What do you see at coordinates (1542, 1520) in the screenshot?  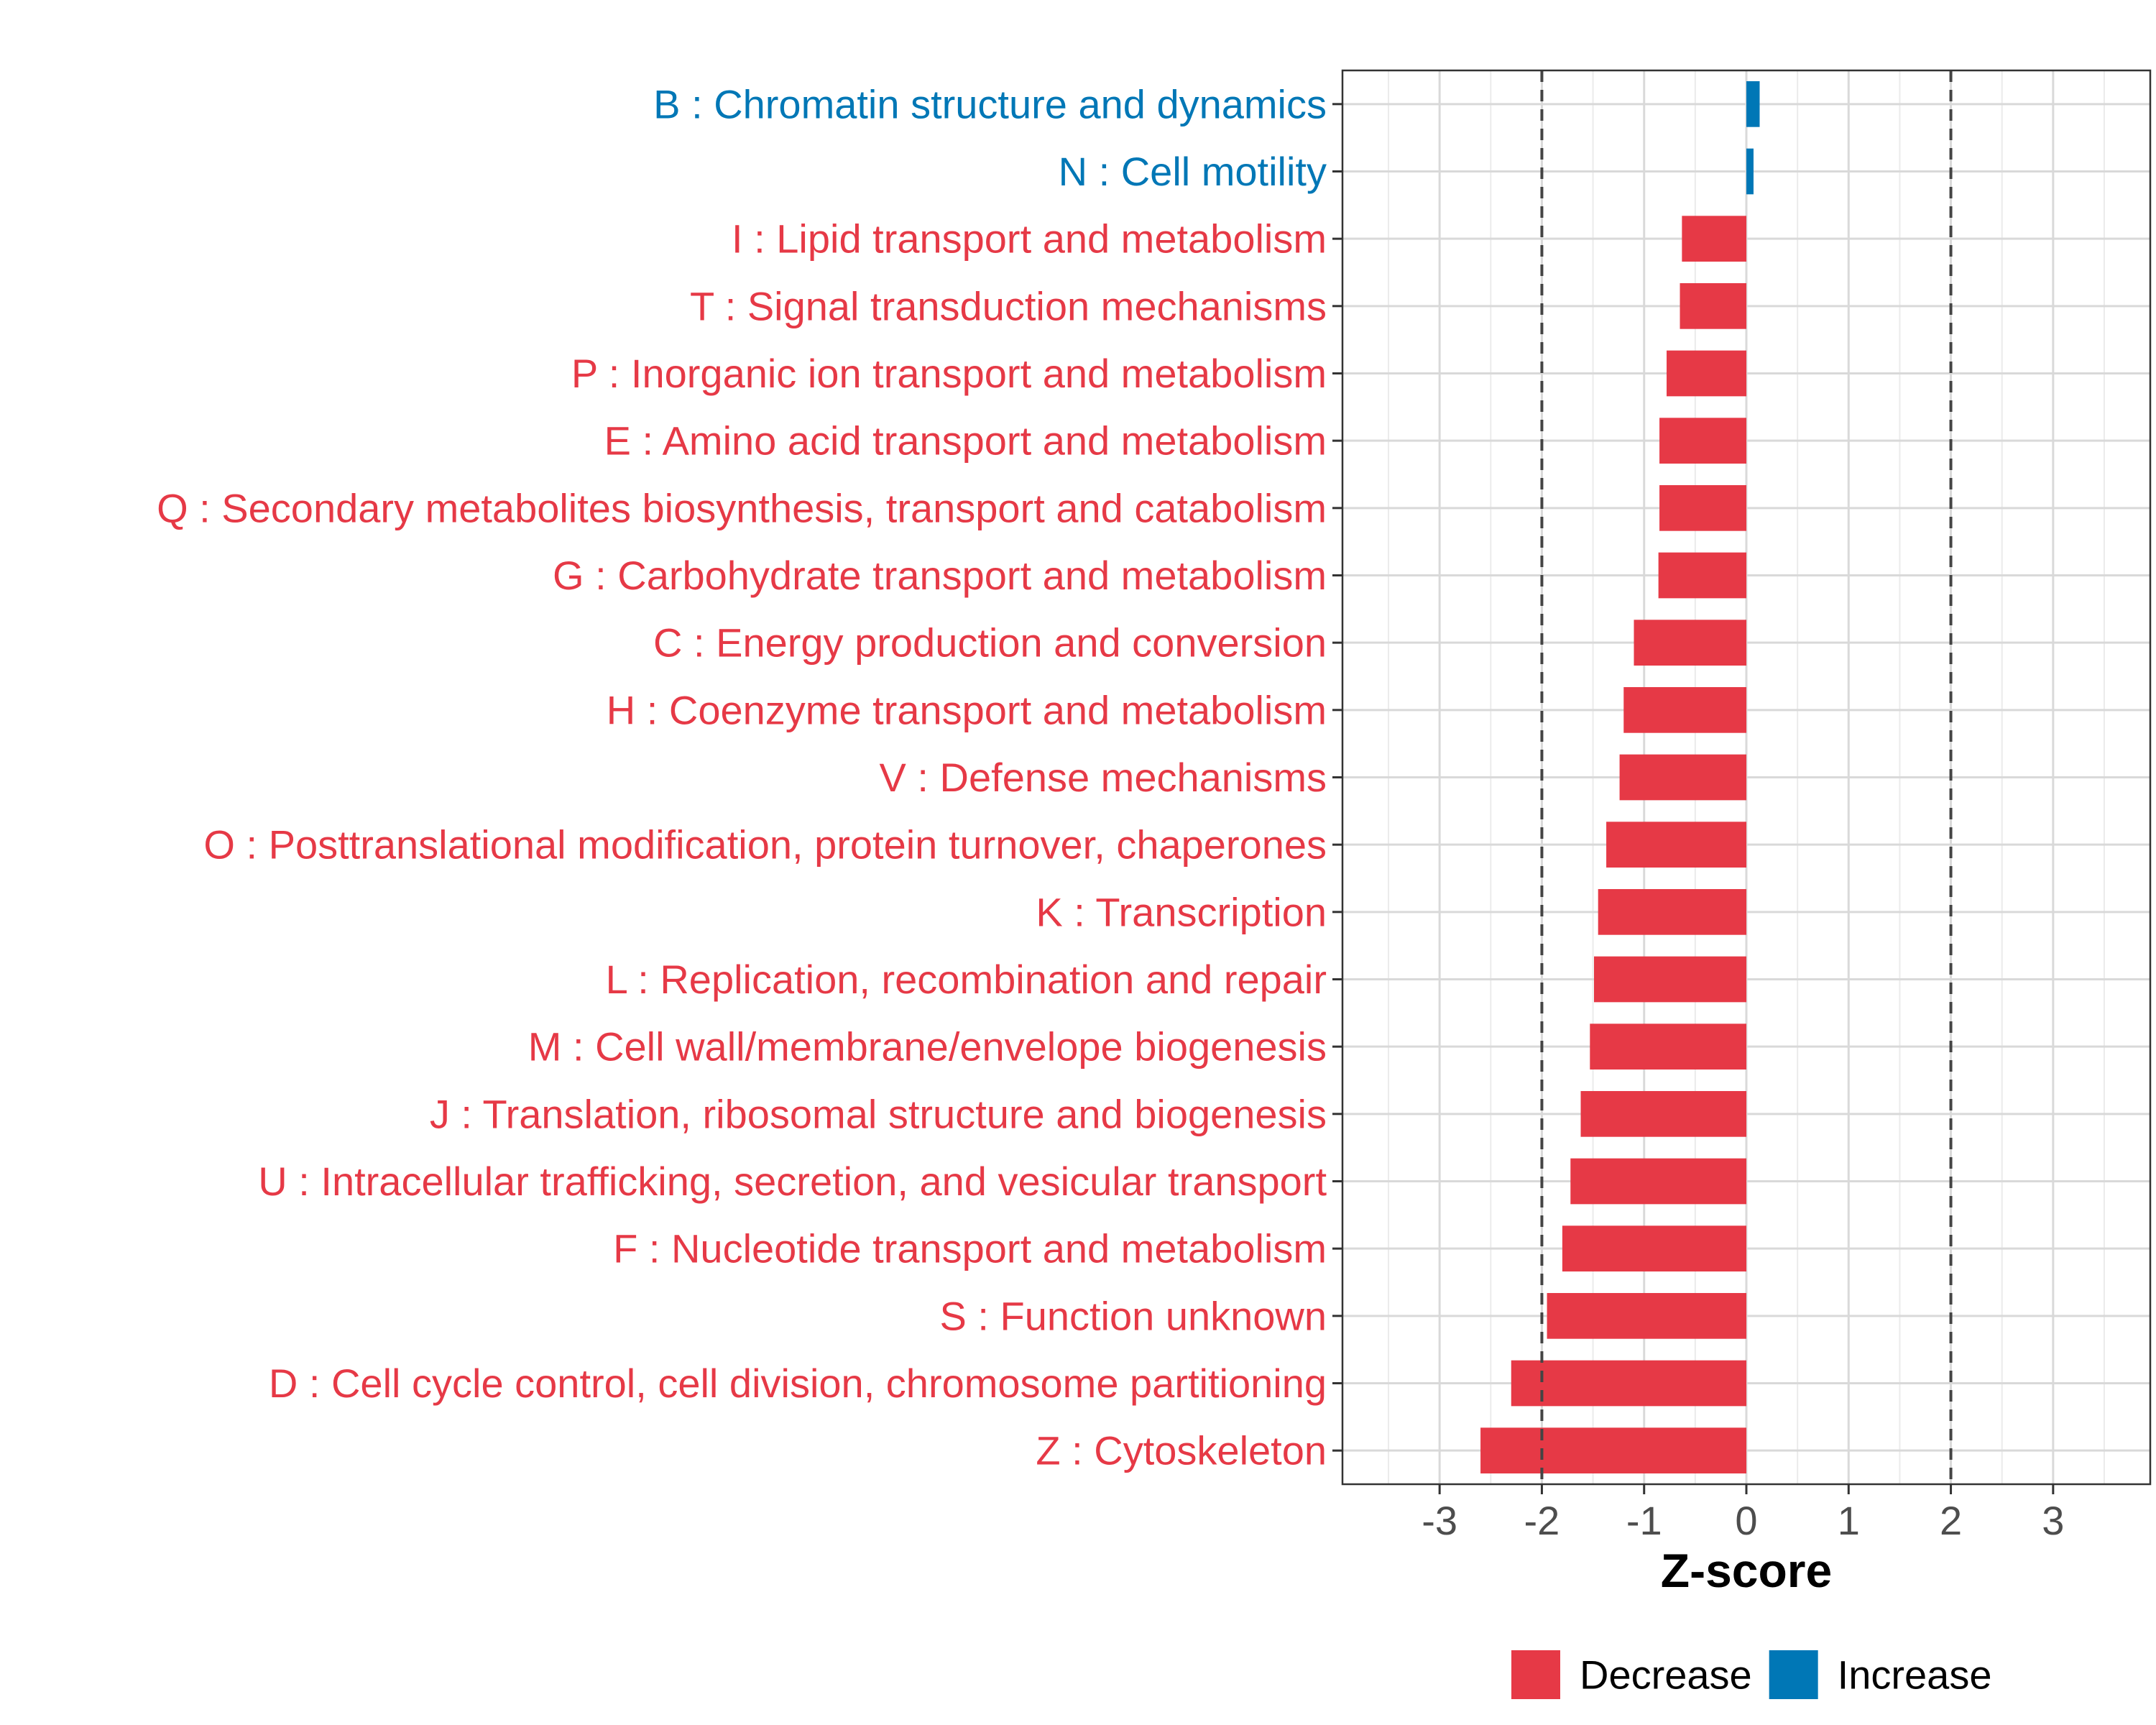 I see `x-tick-label: -2` at bounding box center [1542, 1520].